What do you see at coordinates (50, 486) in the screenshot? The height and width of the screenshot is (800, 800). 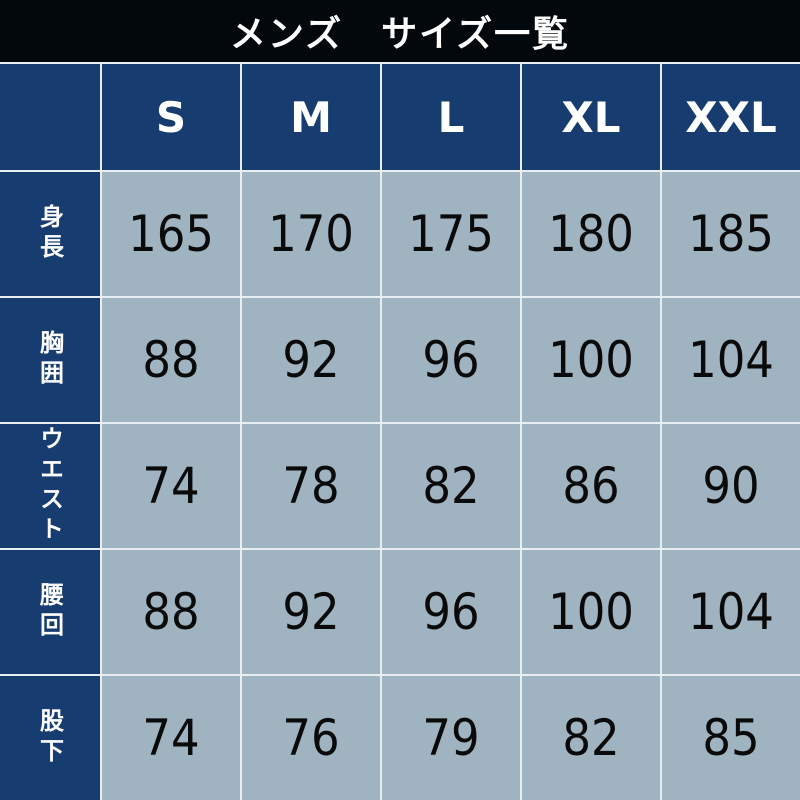 I see `row-header: ウエスト` at bounding box center [50, 486].